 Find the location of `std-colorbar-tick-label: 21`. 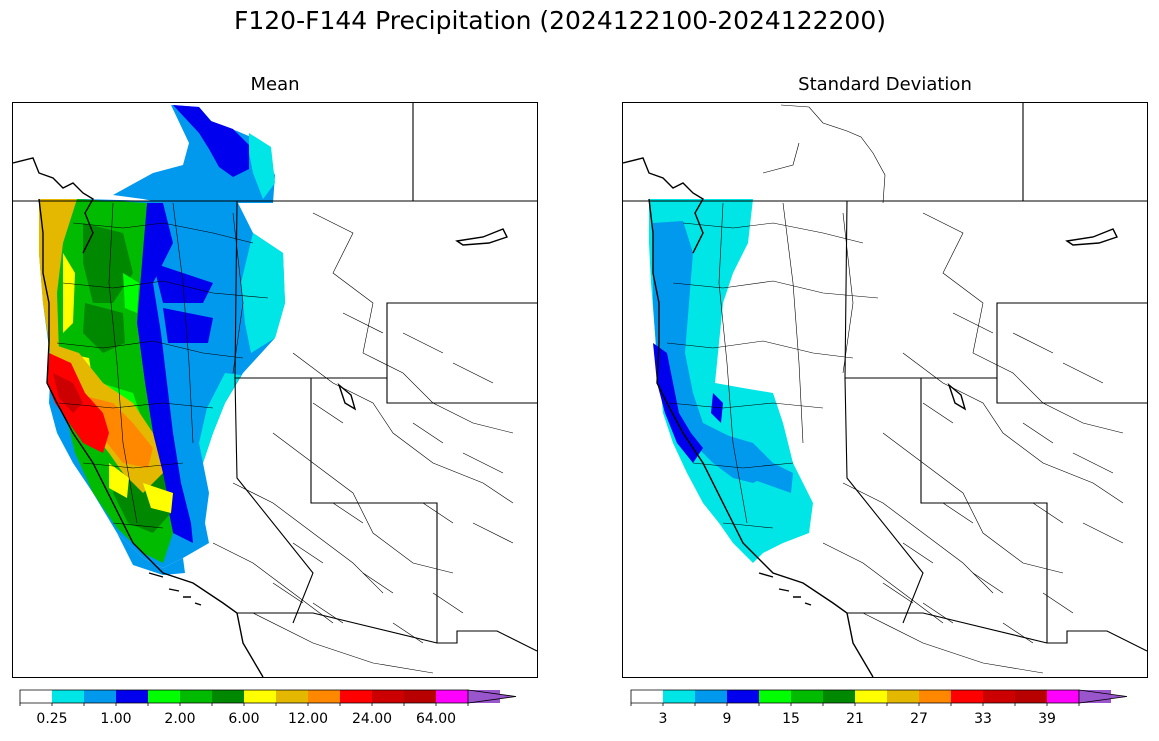

std-colorbar-tick-label: 21 is located at coordinates (855, 719).